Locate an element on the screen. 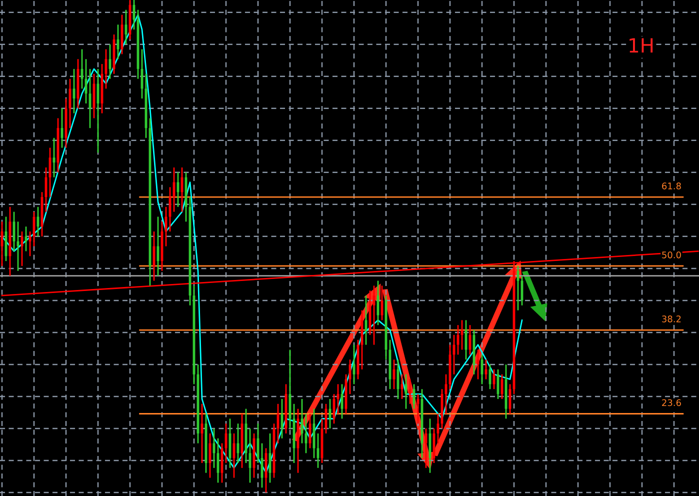  annotation: 61.8 is located at coordinates (671, 186).